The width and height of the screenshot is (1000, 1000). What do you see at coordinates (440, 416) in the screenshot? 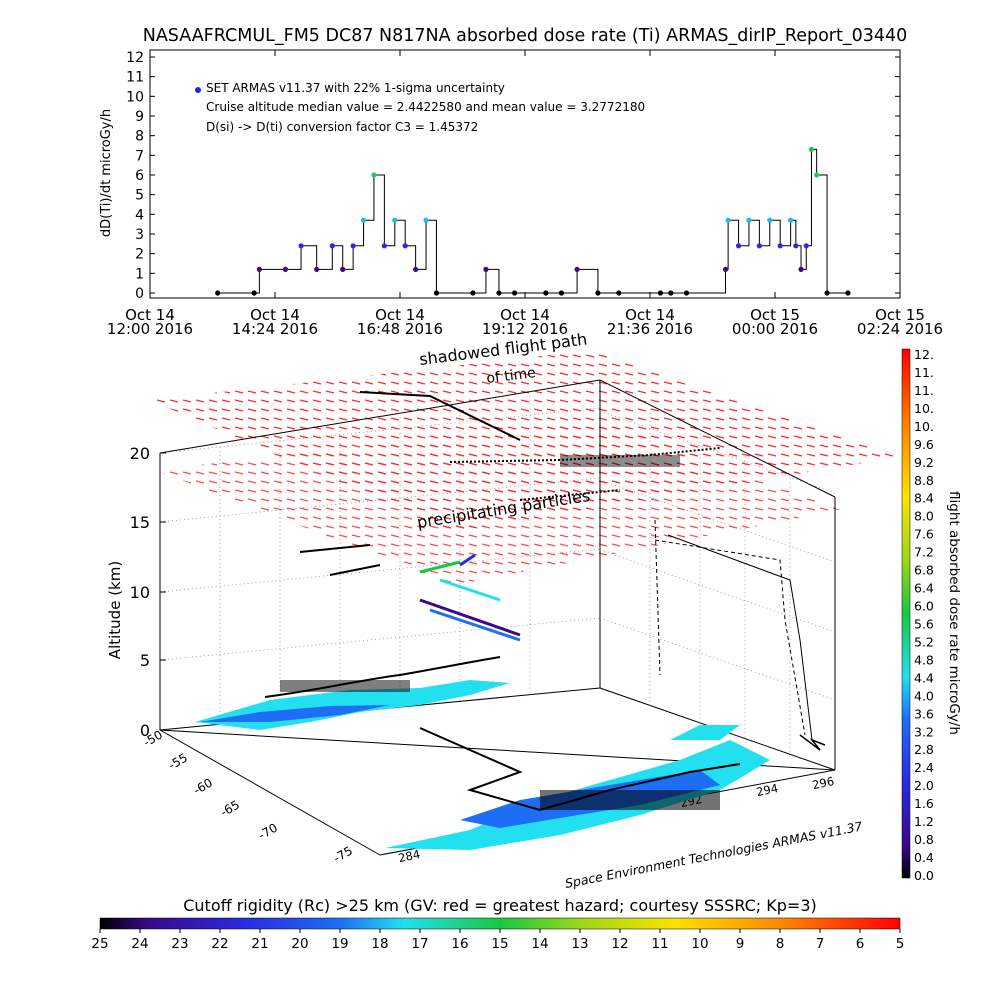
I see `track-top` at bounding box center [440, 416].